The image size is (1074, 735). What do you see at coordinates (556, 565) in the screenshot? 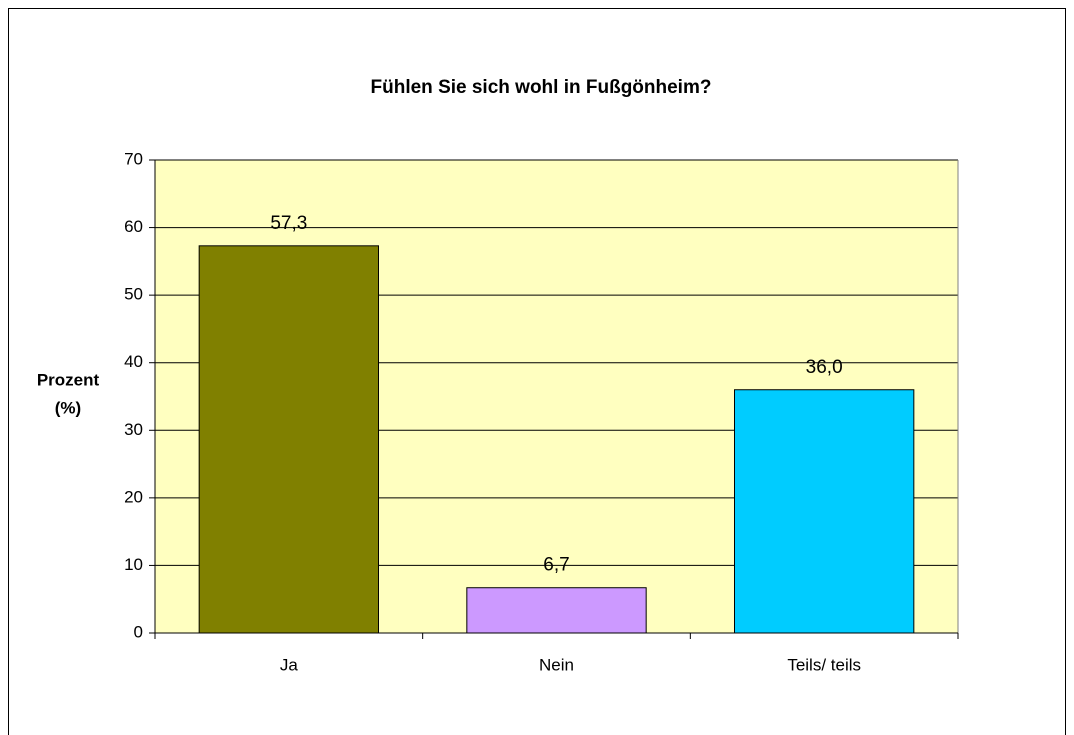
I see `value-label: 6,7` at bounding box center [556, 565].